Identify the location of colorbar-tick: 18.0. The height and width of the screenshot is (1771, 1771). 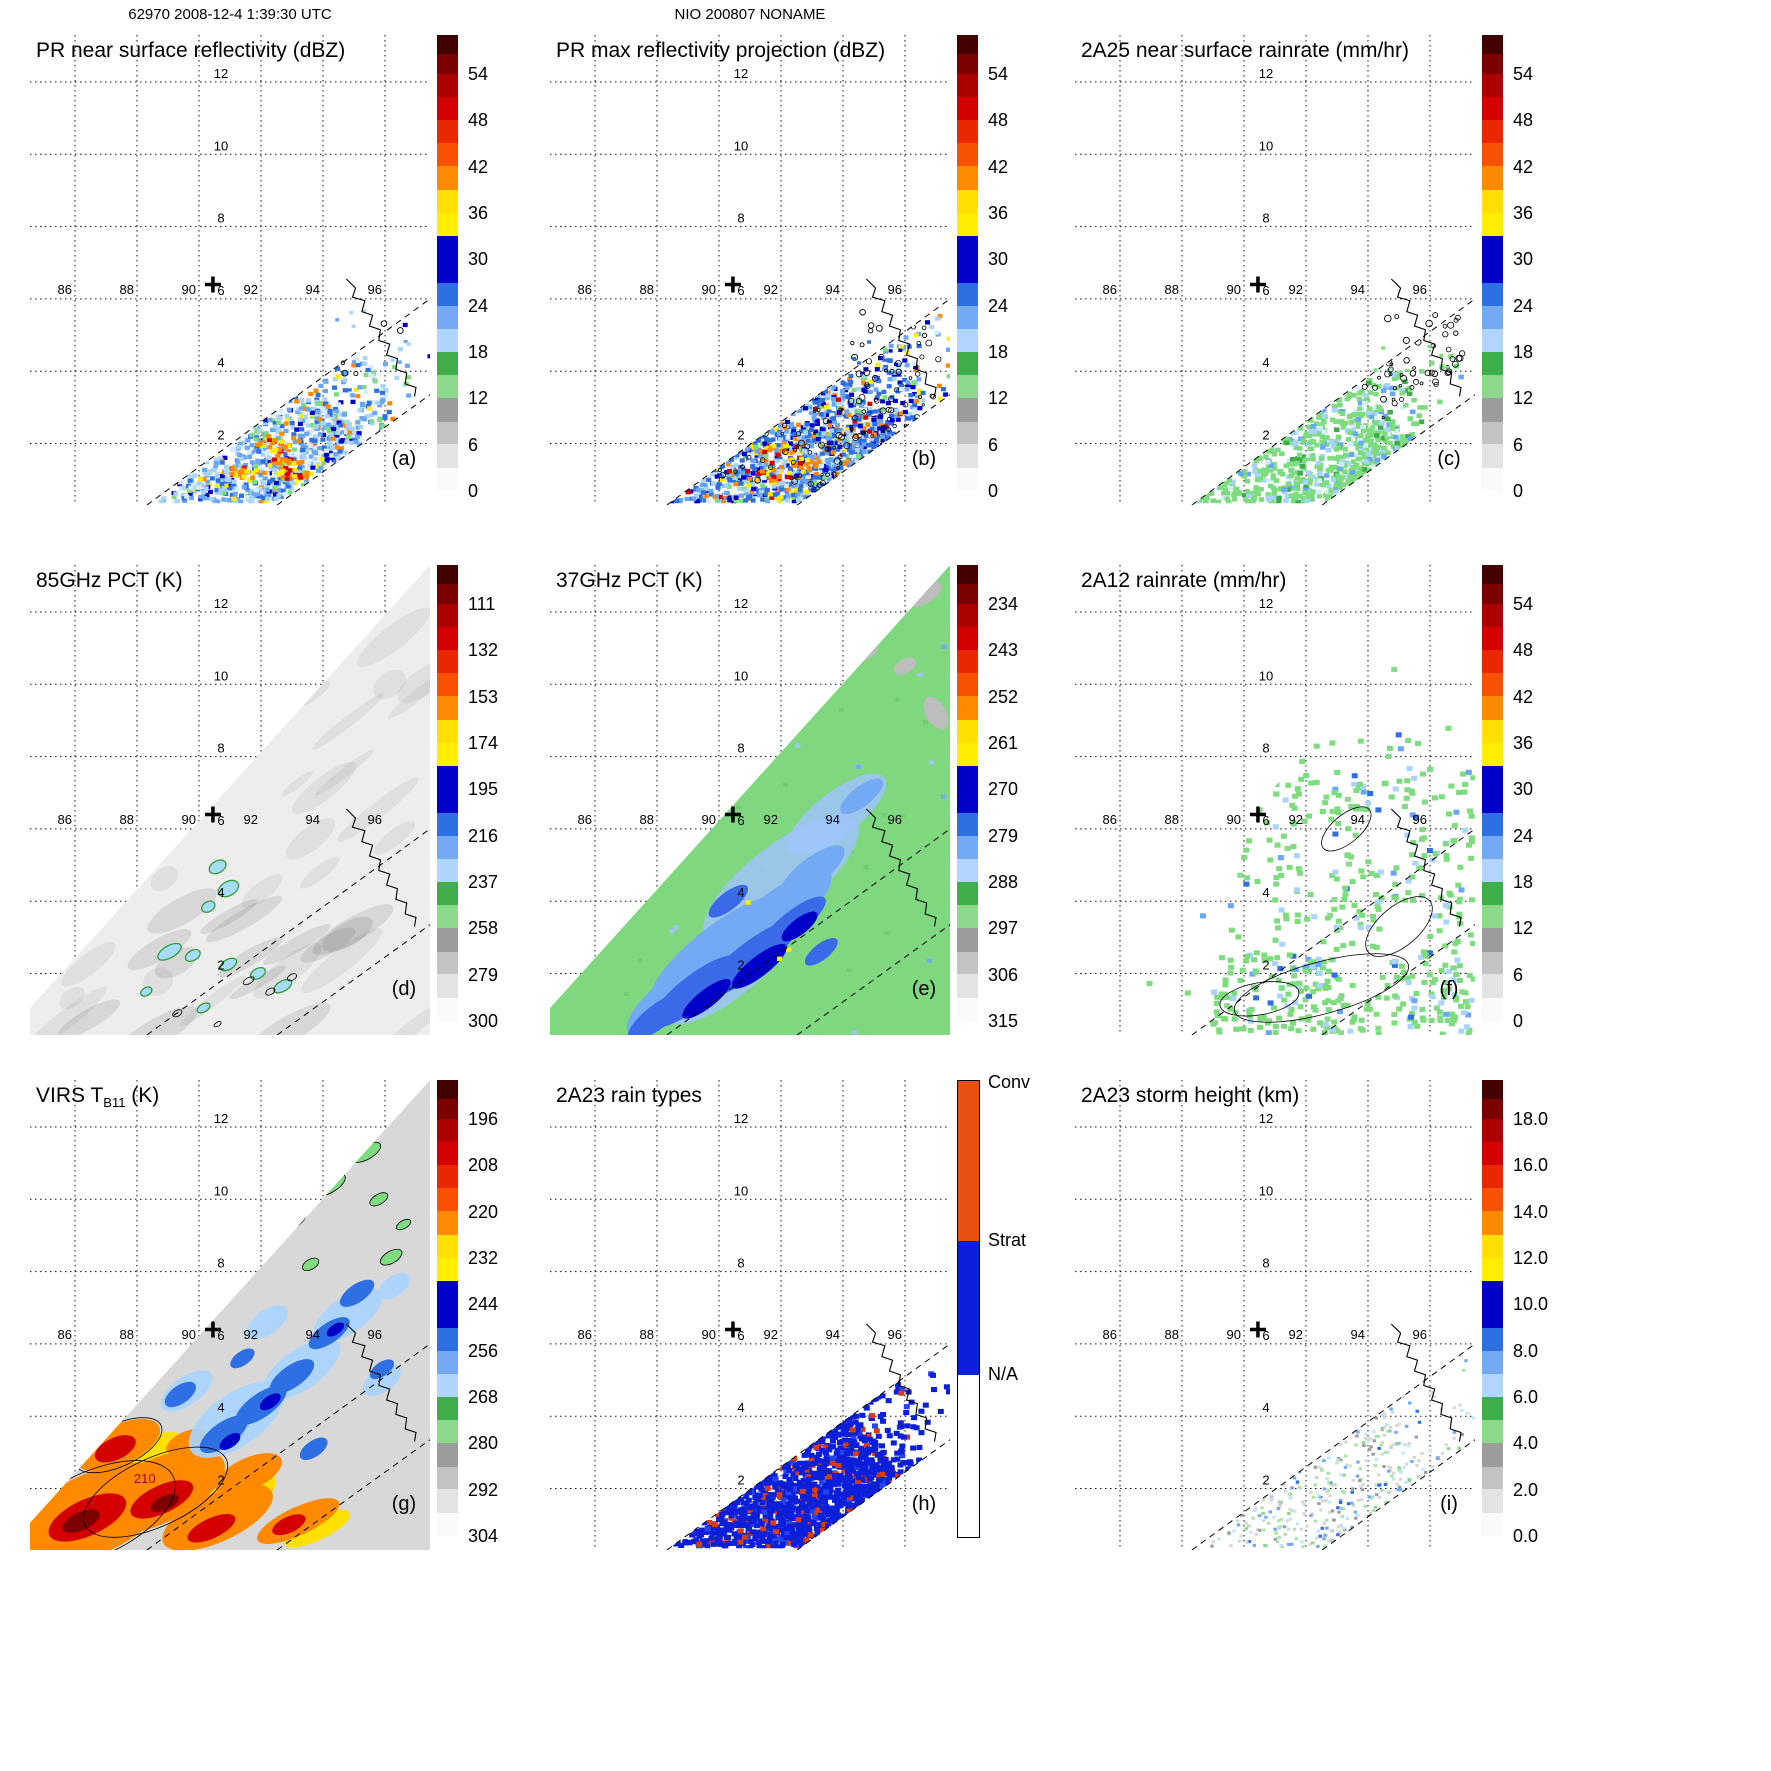
(1531, 1118).